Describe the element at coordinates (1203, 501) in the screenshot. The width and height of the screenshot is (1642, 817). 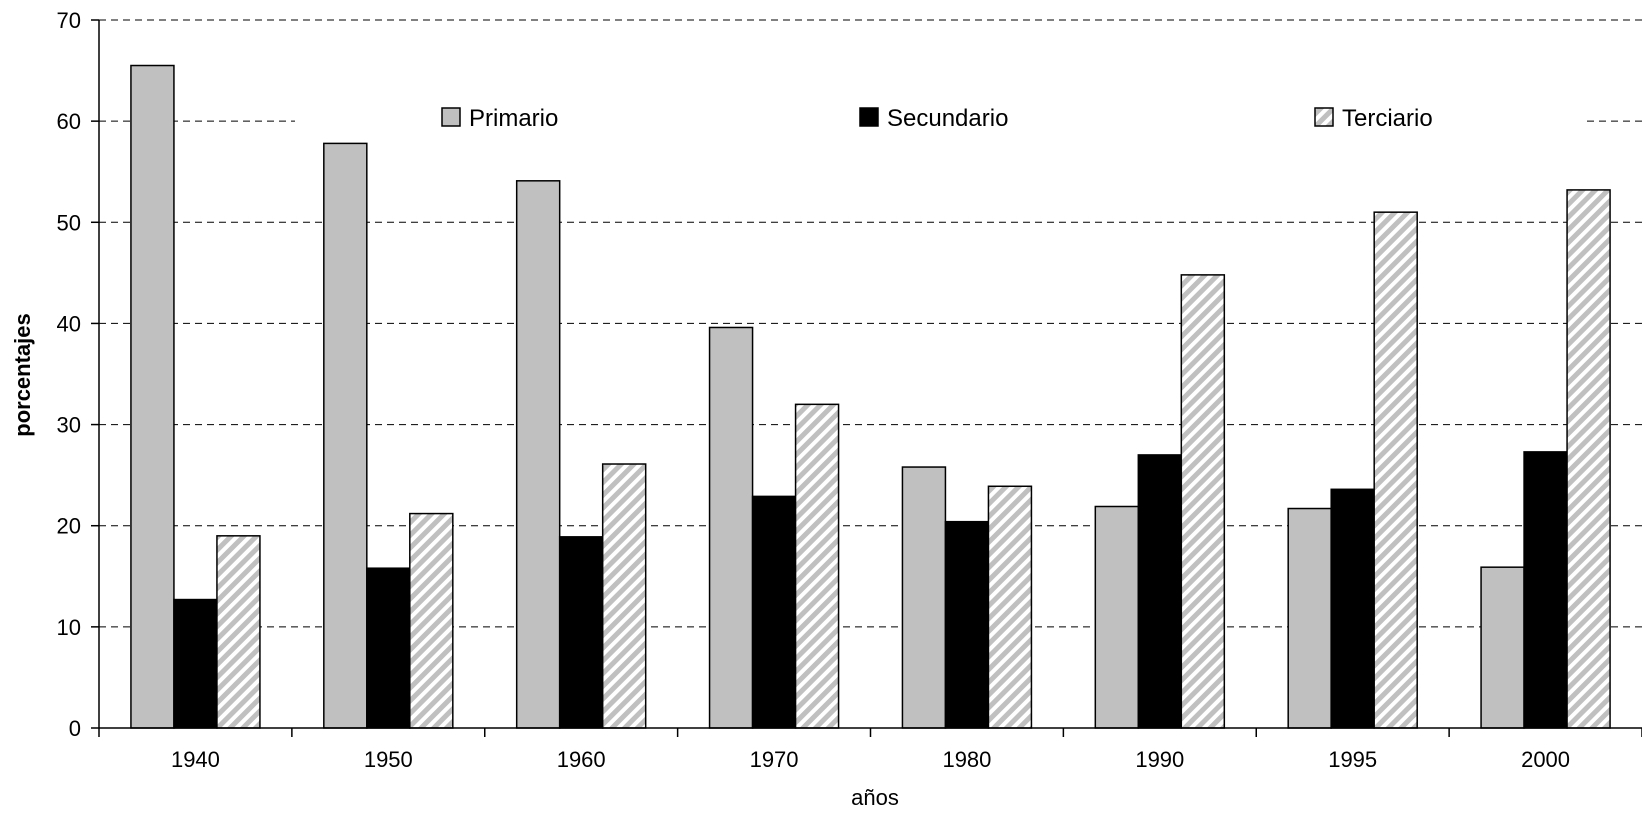
I see `bar-terciario-1990` at that location.